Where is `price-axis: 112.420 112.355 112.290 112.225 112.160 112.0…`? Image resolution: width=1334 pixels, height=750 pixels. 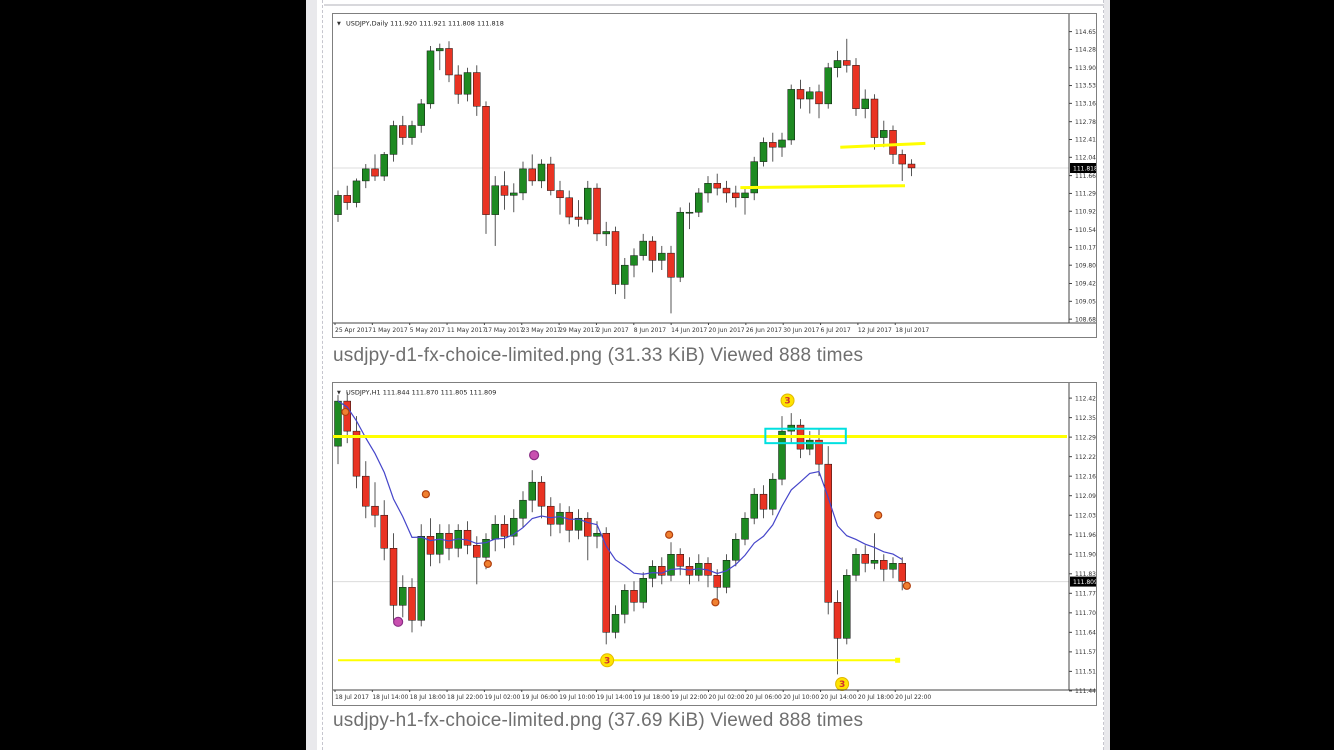
price-axis: 112.420 112.355 112.290 112.225 112.160 112.0… is located at coordinates (1084, 545).